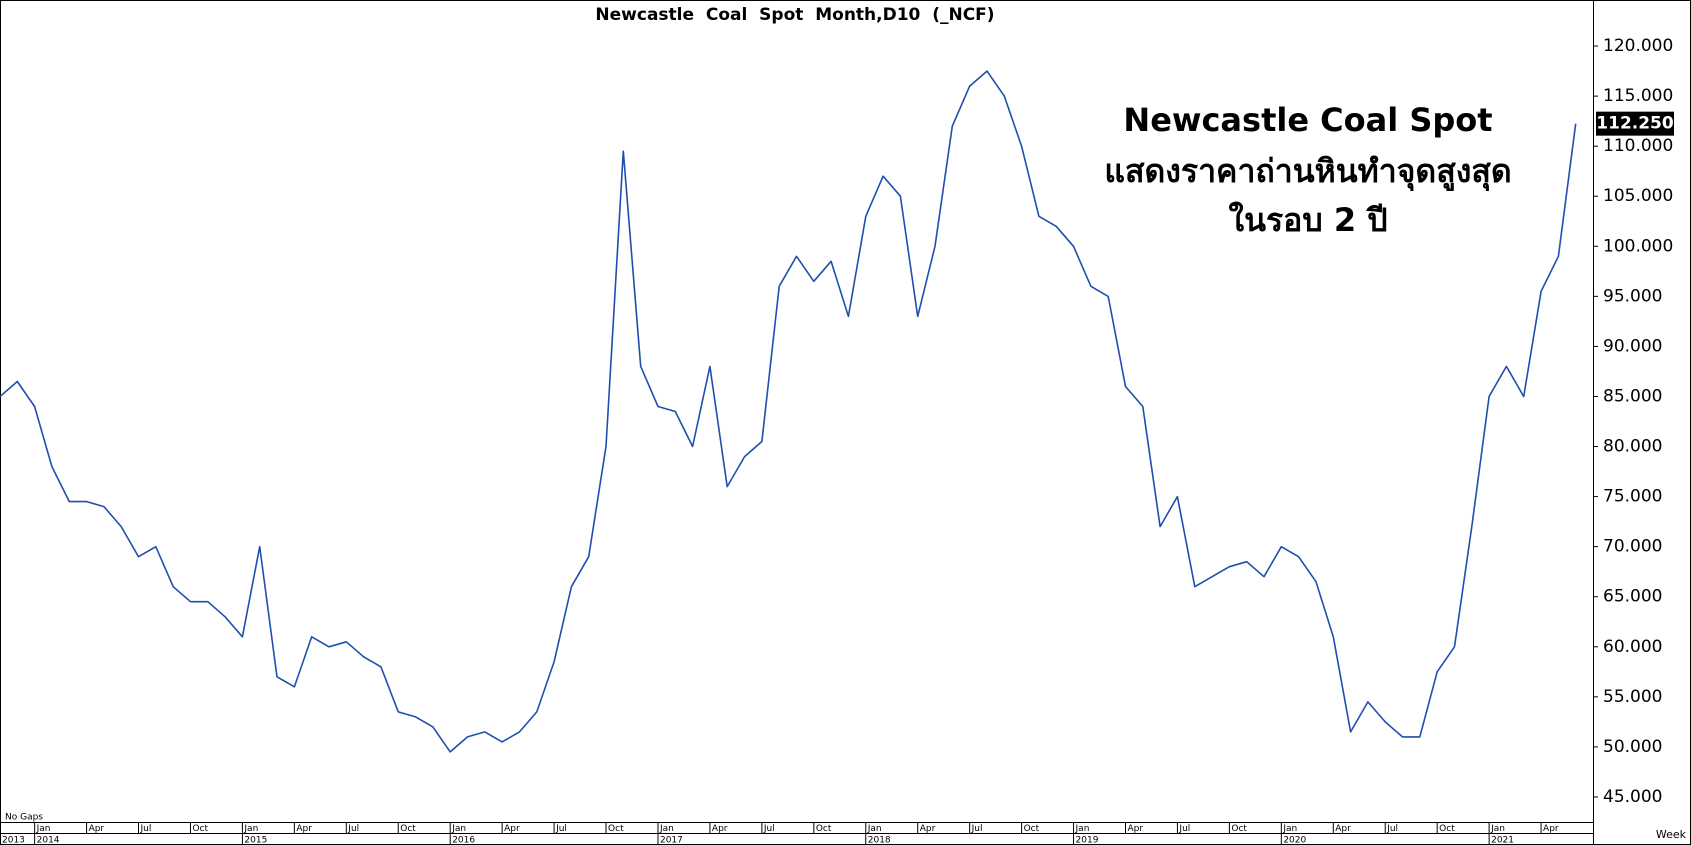 This screenshot has height=845, width=1691. Describe the element at coordinates (1671, 834) in the screenshot. I see `period-label: Week` at that location.